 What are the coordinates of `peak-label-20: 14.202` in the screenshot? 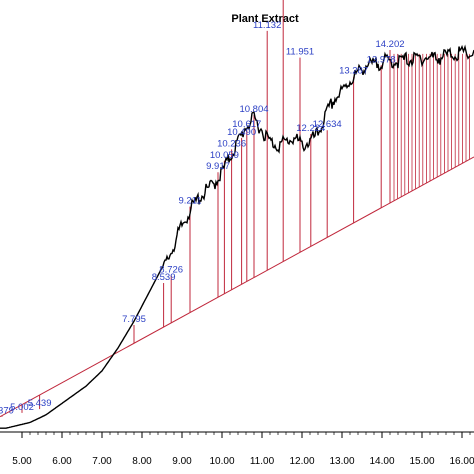 It's located at (389, 44).